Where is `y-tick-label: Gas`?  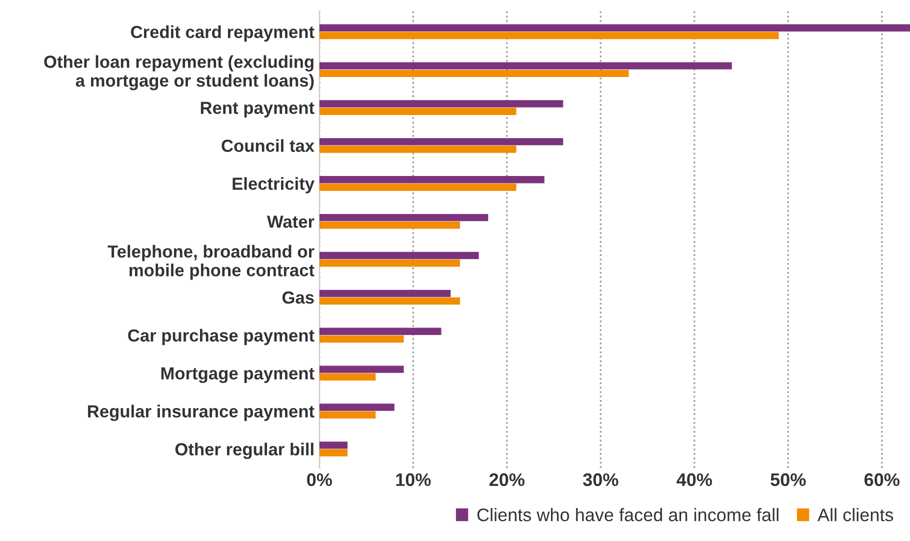 y-tick-label: Gas is located at coordinates (298, 297).